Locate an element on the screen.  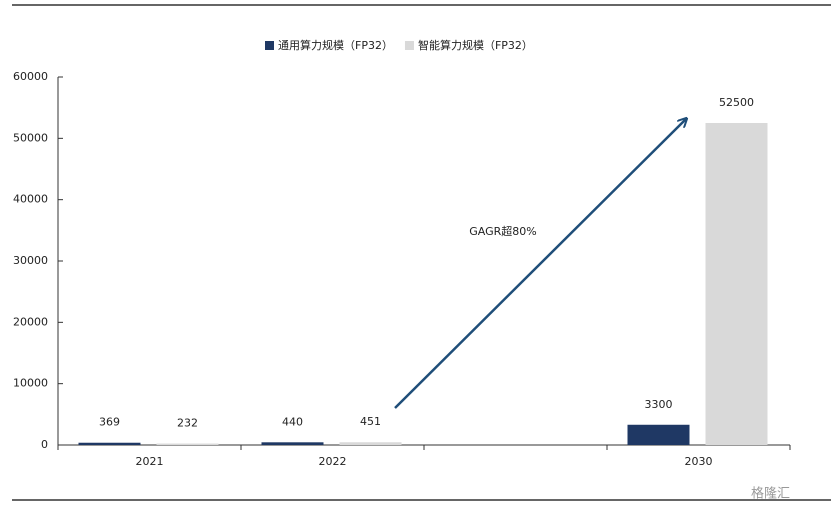
watermark: 格隆汇 is located at coordinates (770, 494).